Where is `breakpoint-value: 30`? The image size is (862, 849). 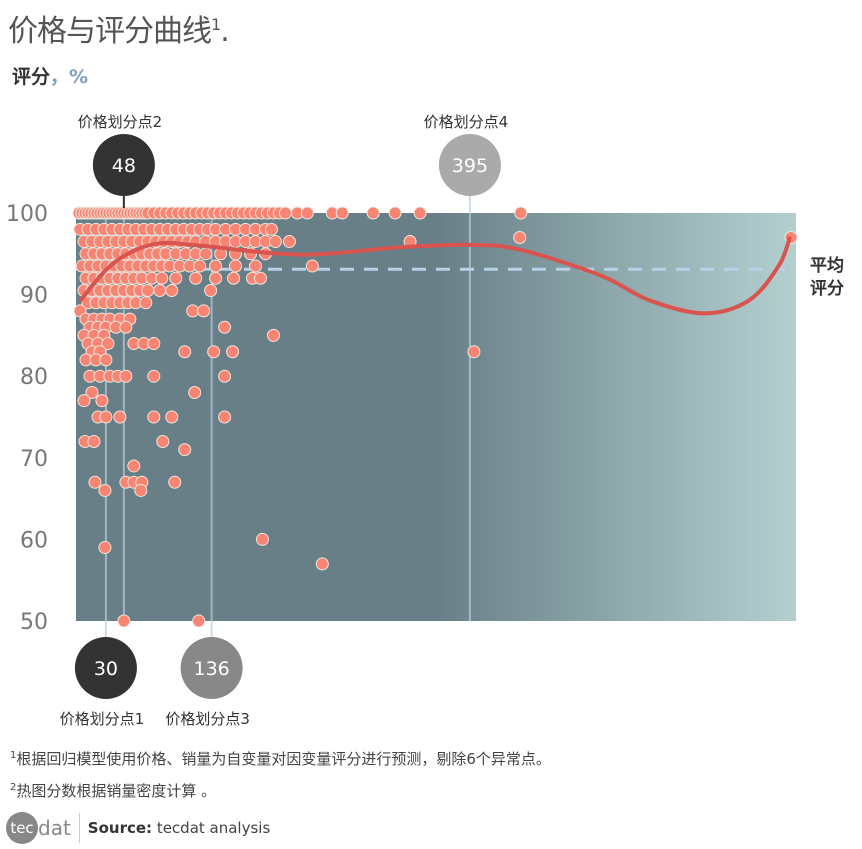
breakpoint-value: 30 is located at coordinates (106, 669).